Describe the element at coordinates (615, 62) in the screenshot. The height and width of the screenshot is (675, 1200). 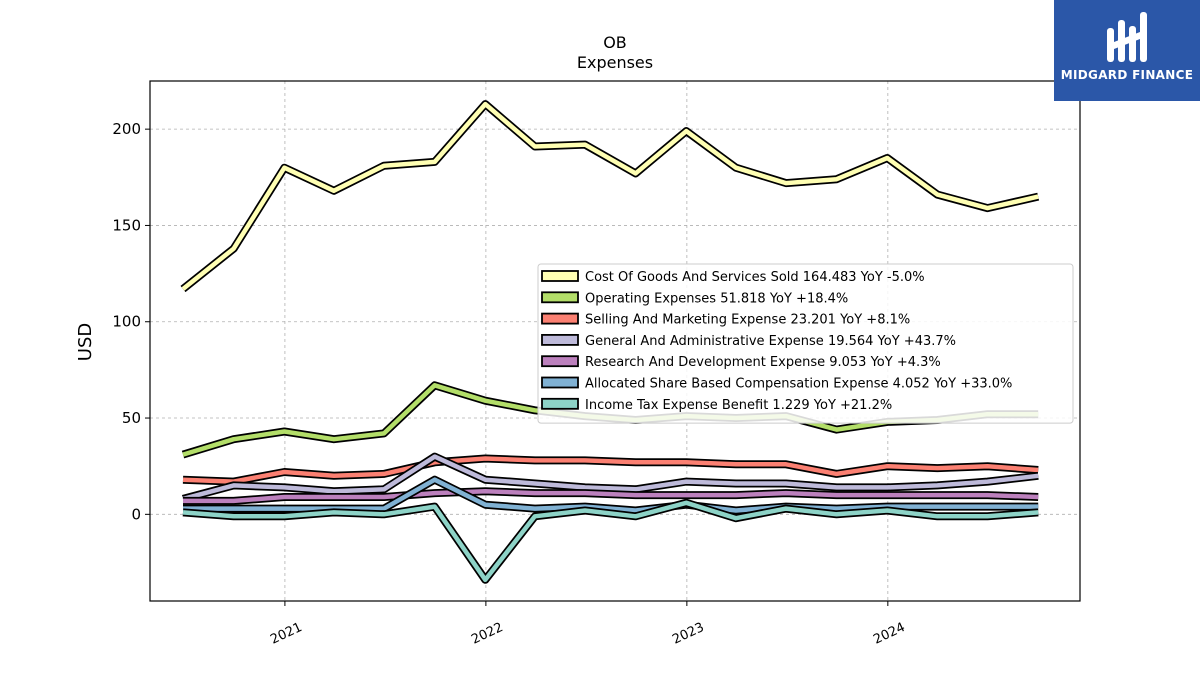
I see `chart-subtitle: Expenses` at that location.